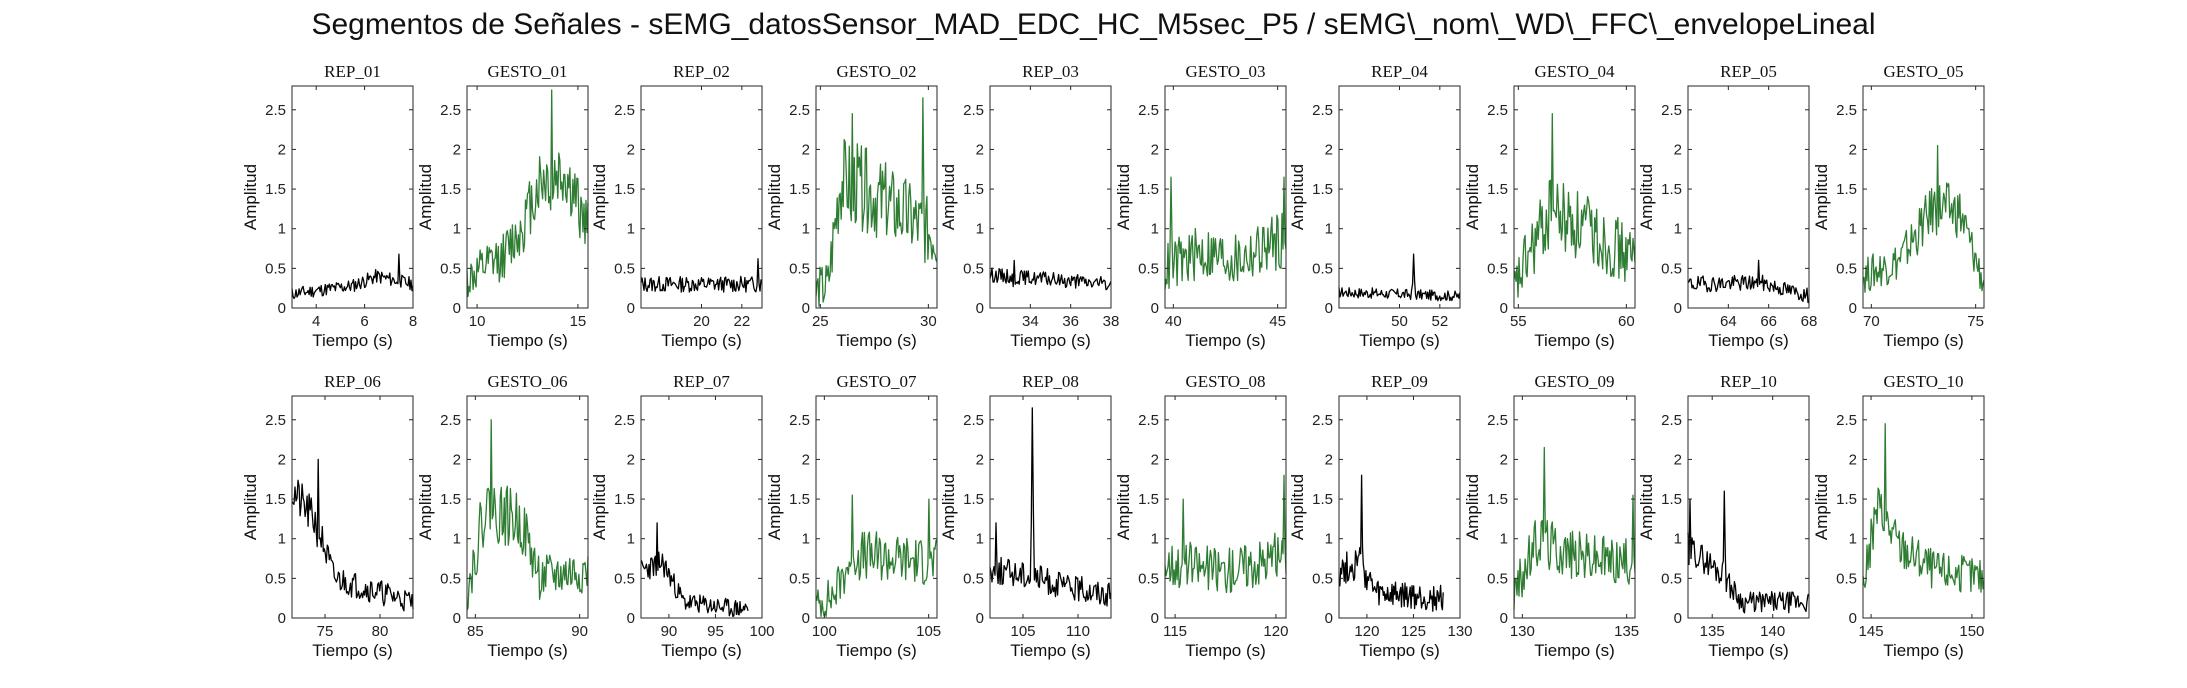 The height and width of the screenshot is (688, 2187). I want to click on subplot-title: REP_10, so click(1748, 381).